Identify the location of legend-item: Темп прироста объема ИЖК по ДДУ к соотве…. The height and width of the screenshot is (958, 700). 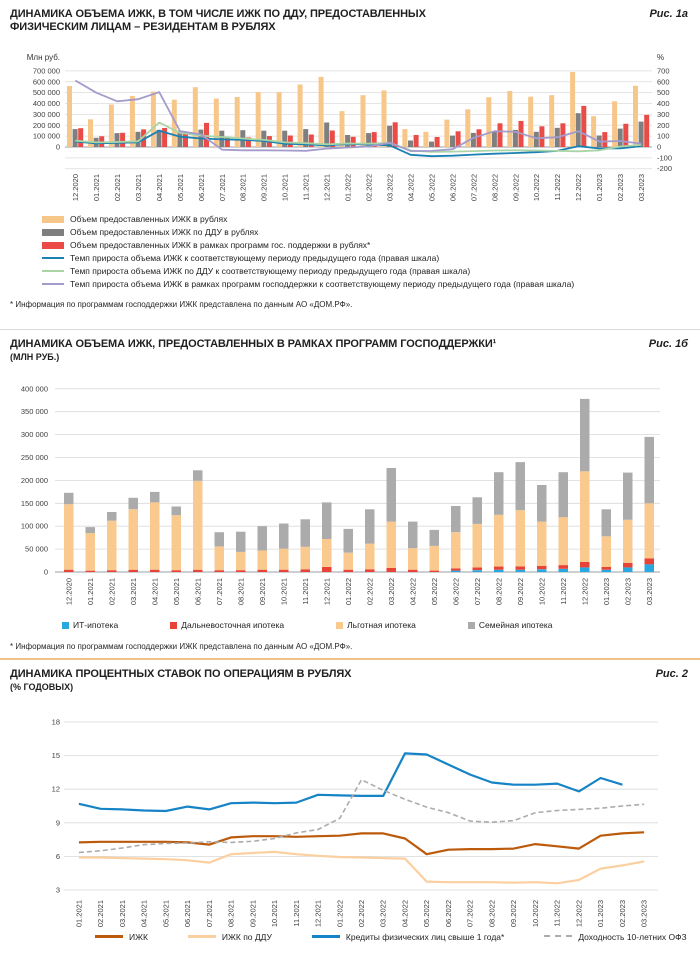
(308, 271).